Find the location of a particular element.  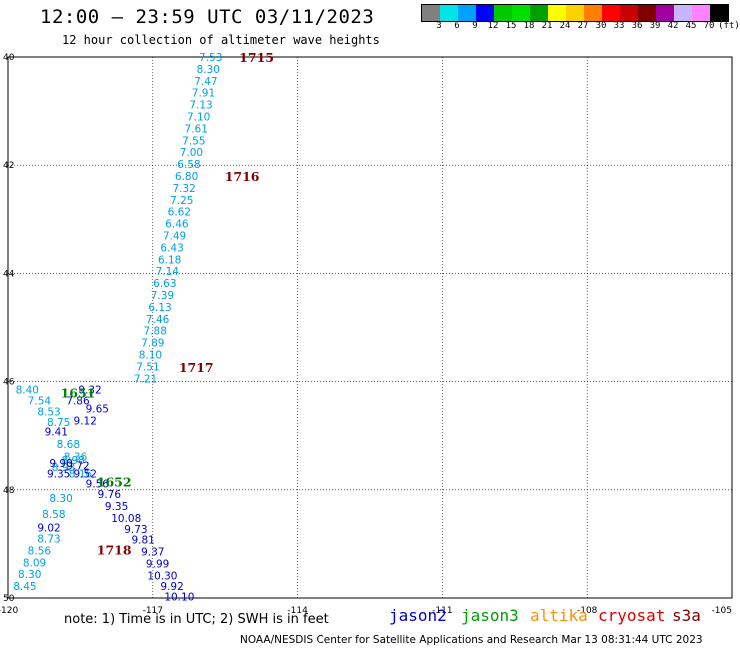

swh-value-label: 6.18 is located at coordinates (169, 260).